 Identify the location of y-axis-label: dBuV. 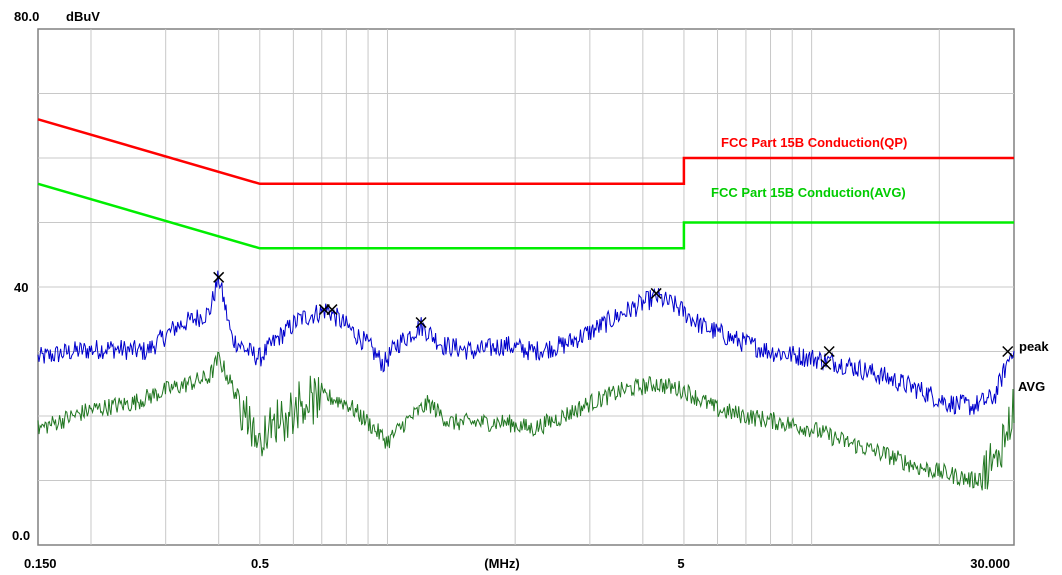
(83, 16).